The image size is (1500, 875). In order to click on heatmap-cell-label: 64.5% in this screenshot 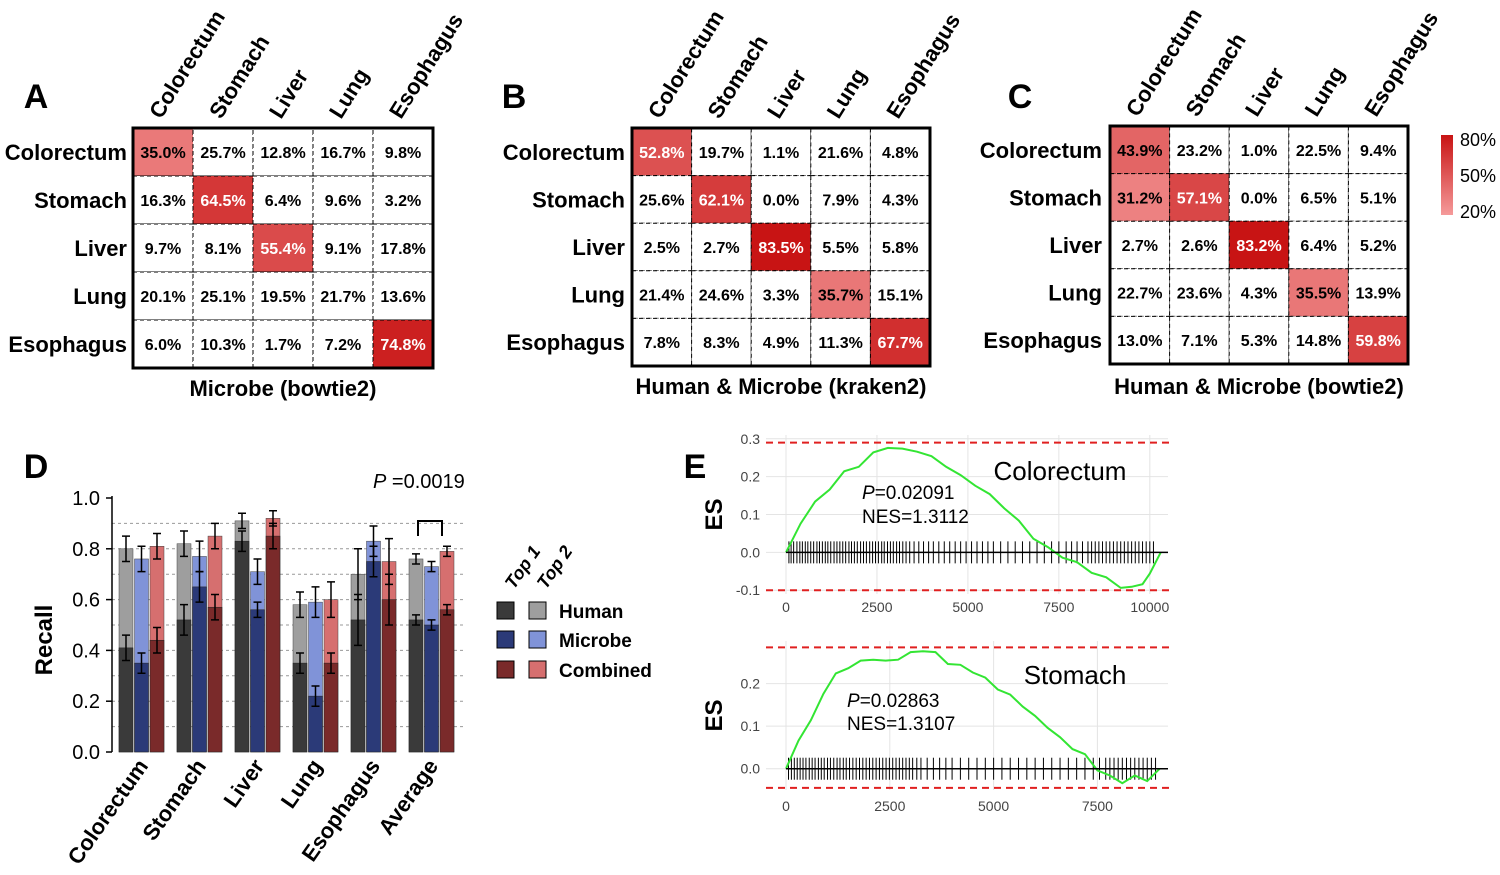, I will do `click(222, 201)`.